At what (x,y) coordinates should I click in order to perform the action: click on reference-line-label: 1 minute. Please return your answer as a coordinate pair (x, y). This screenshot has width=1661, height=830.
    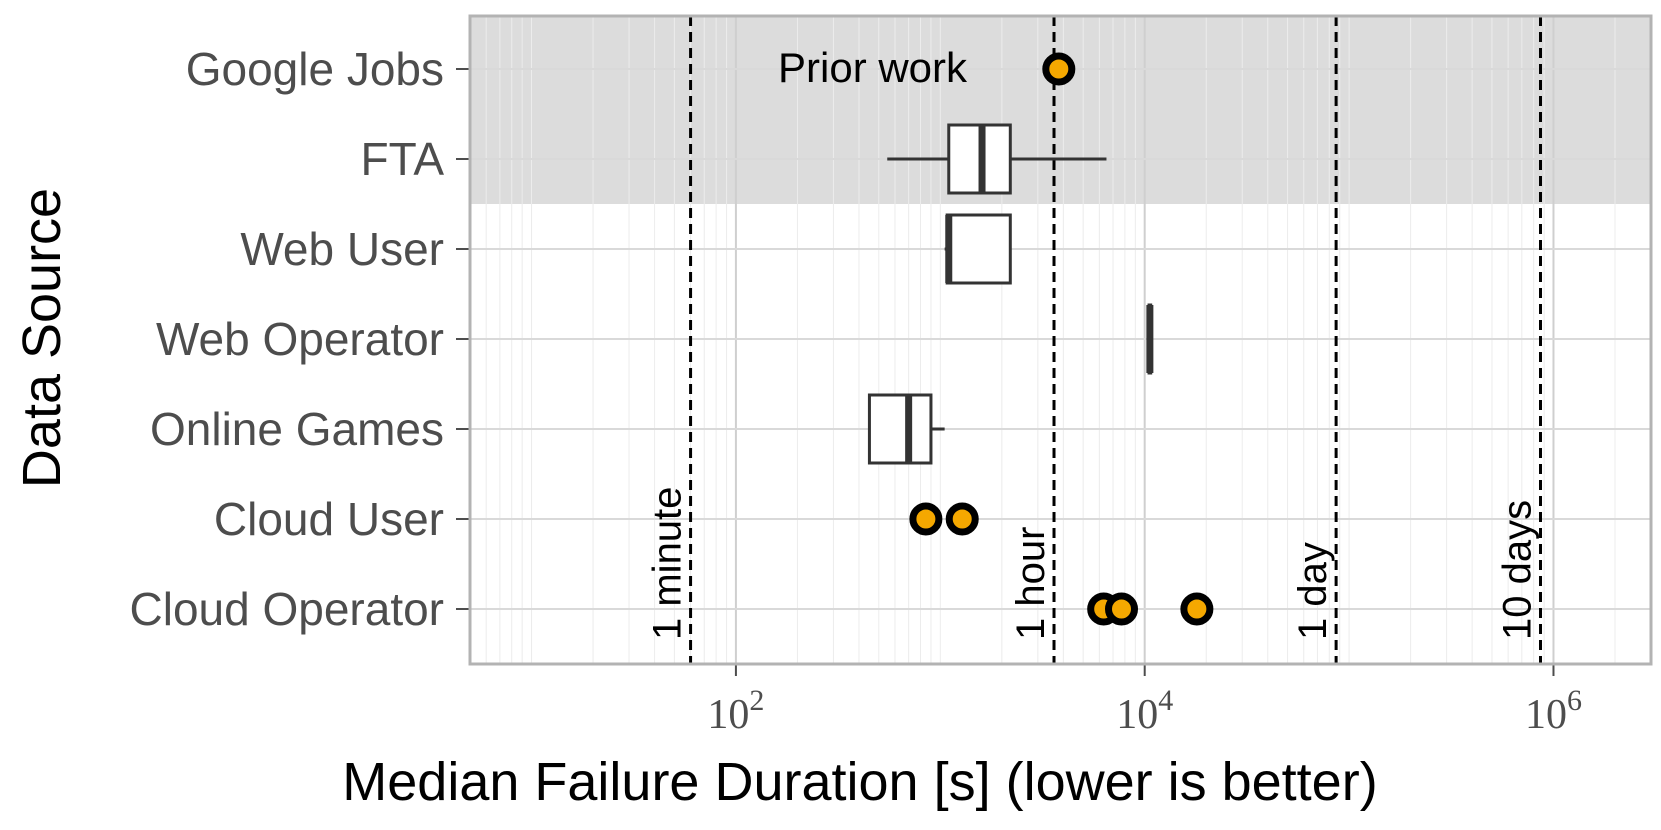
    Looking at the image, I should click on (668, 563).